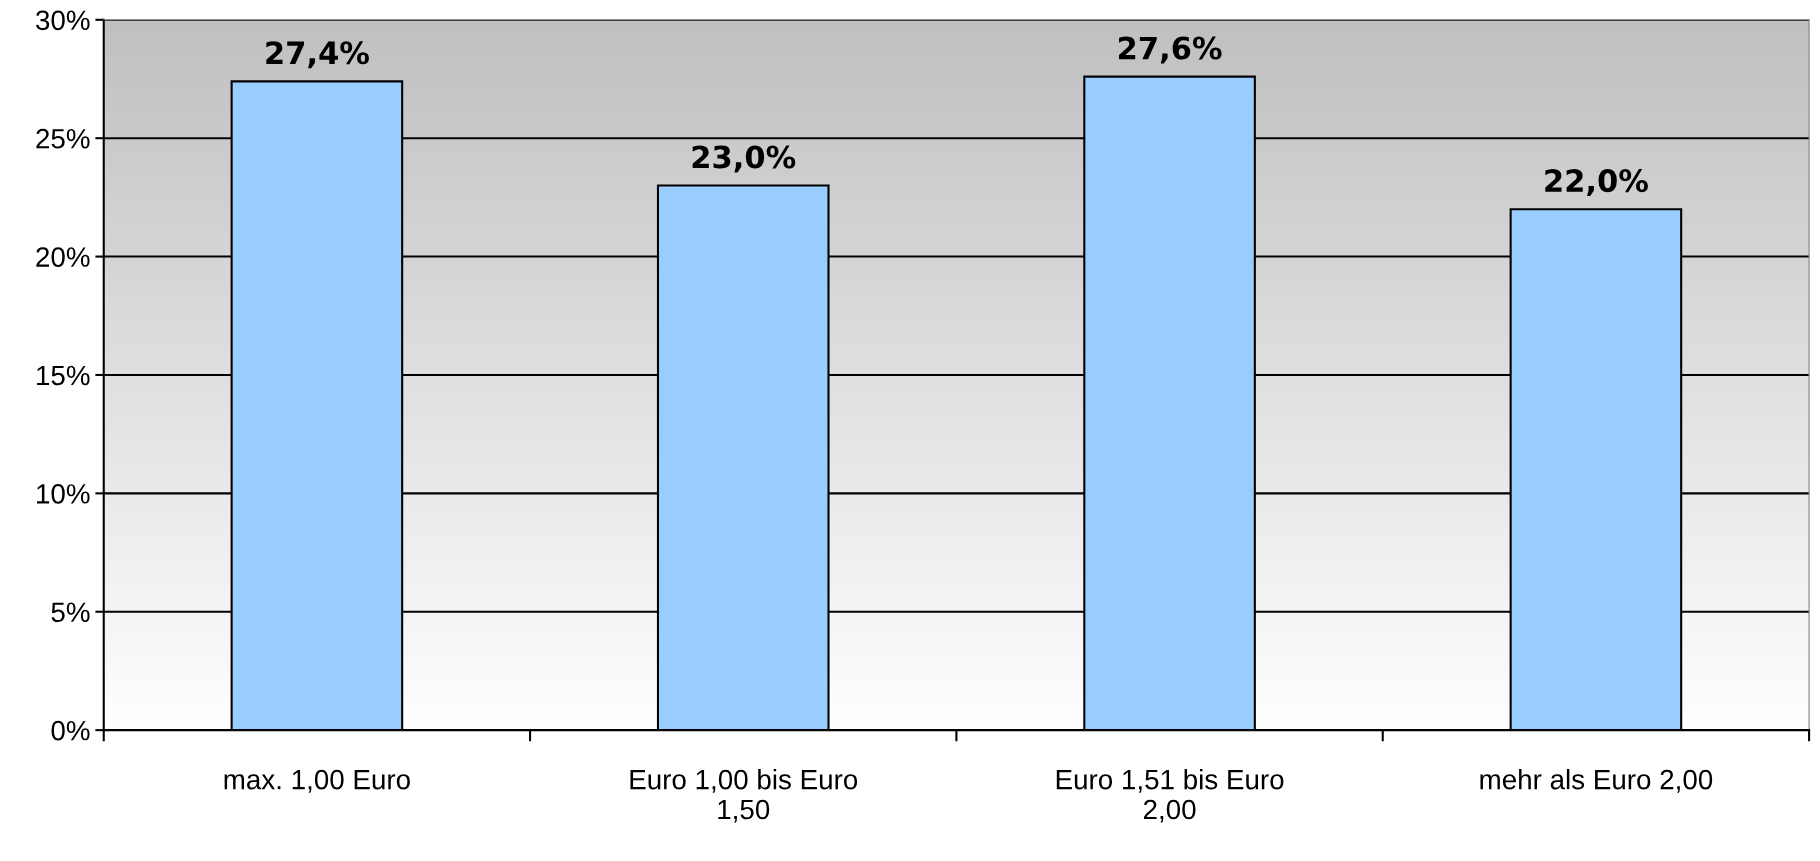  Describe the element at coordinates (63, 257) in the screenshot. I see `y-tick-label: 20%` at that location.